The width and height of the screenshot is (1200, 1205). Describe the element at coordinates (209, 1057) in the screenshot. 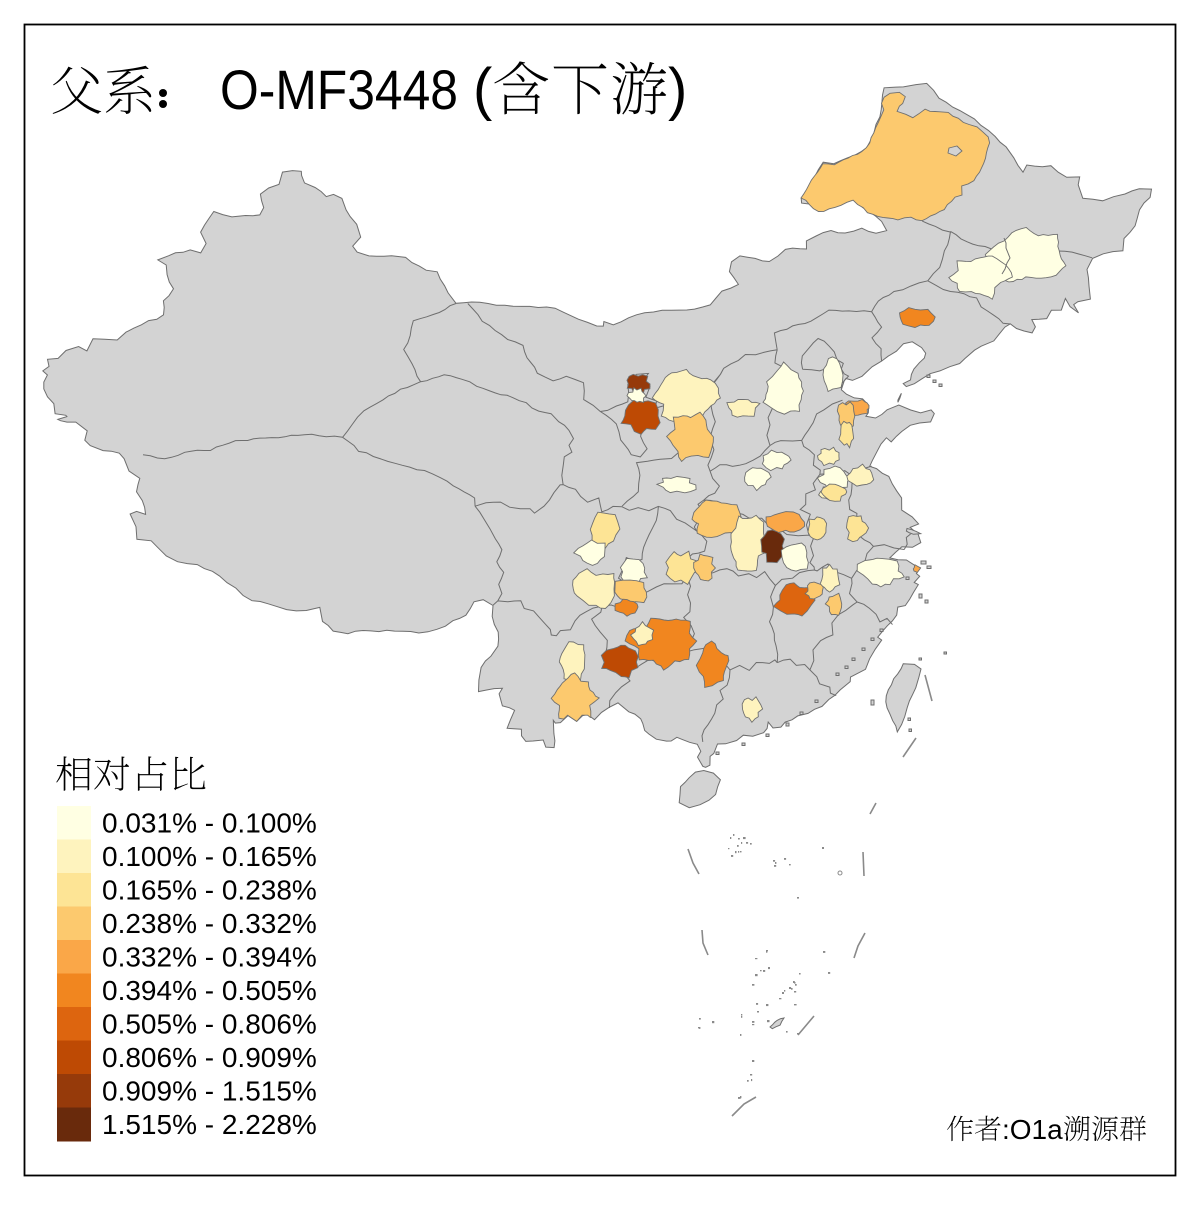

I see `svg-text: 0.806% - 0.909%` at that location.